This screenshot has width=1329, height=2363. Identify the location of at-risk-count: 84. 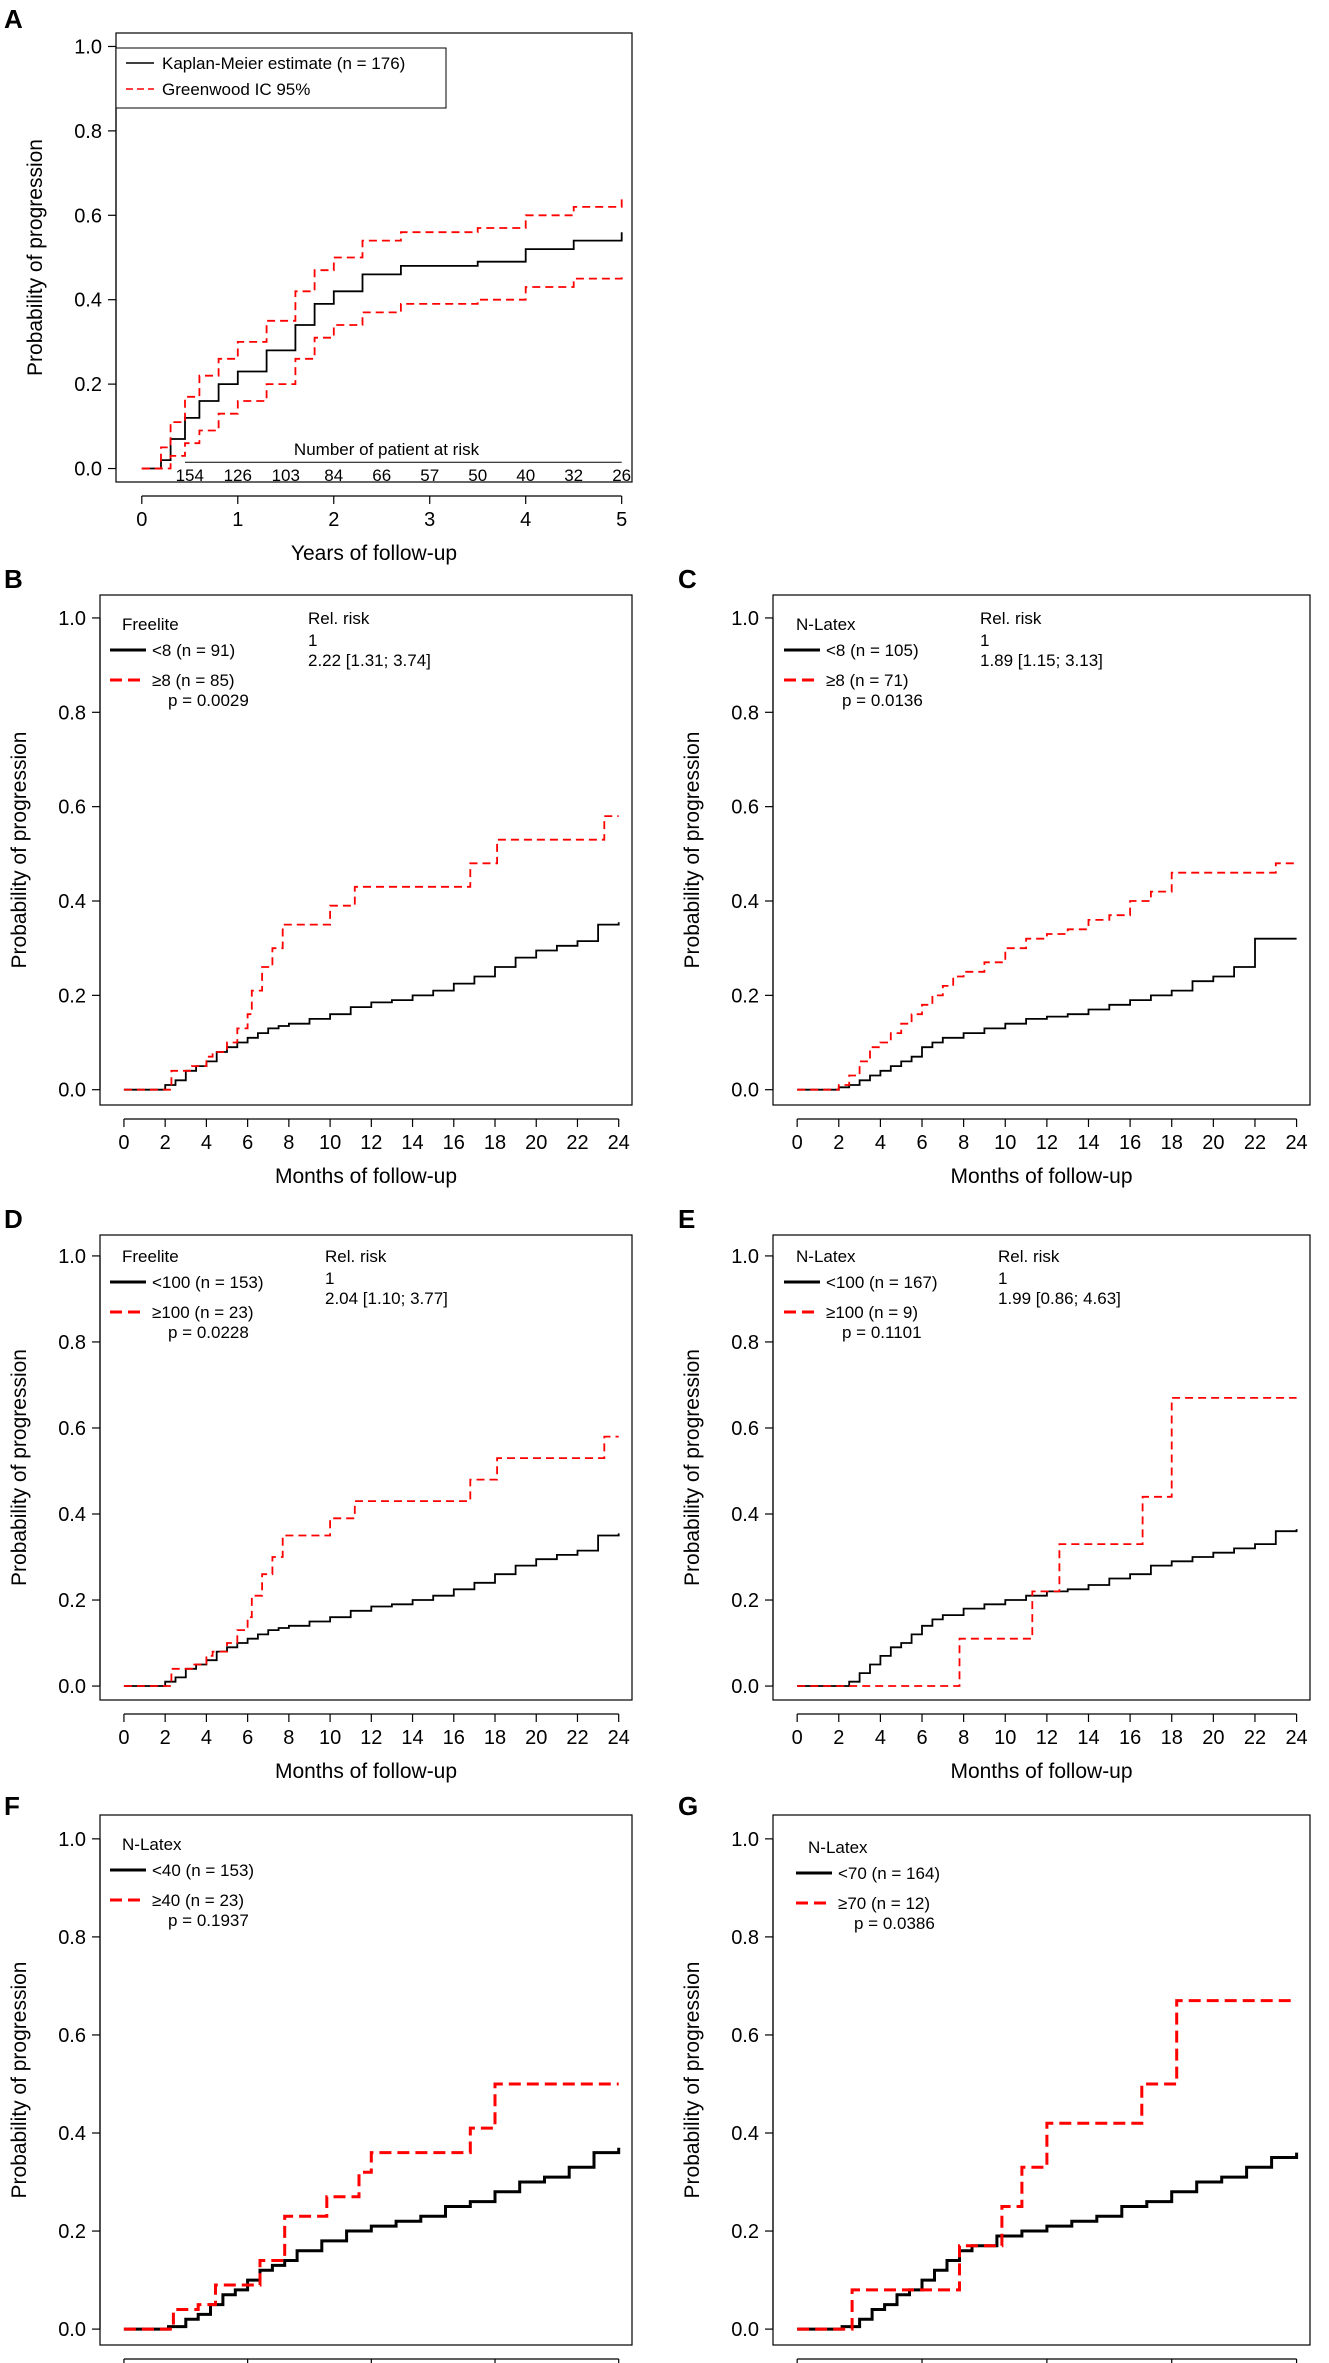
(333, 475).